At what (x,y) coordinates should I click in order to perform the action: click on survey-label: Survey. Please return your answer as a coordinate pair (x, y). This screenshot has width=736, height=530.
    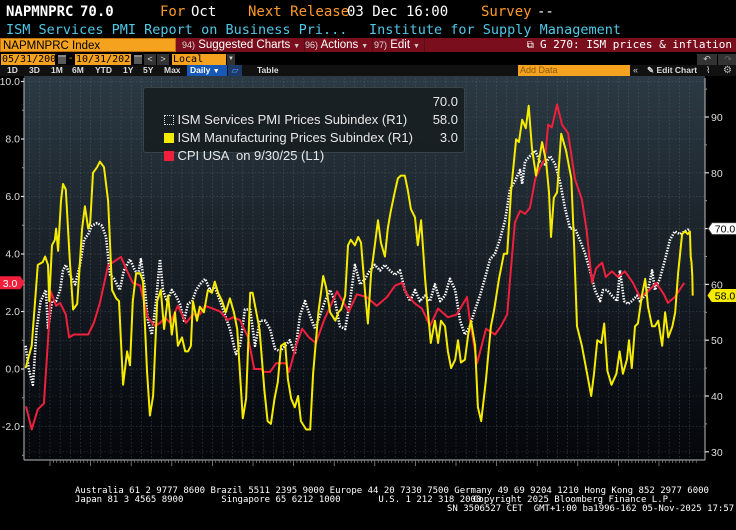
    Looking at the image, I should click on (506, 12).